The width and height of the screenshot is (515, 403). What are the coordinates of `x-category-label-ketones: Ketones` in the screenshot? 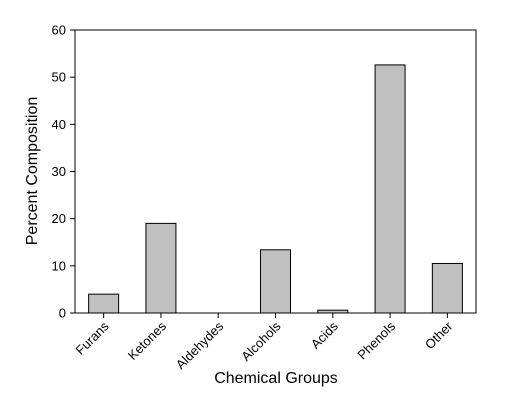 It's located at (147, 340).